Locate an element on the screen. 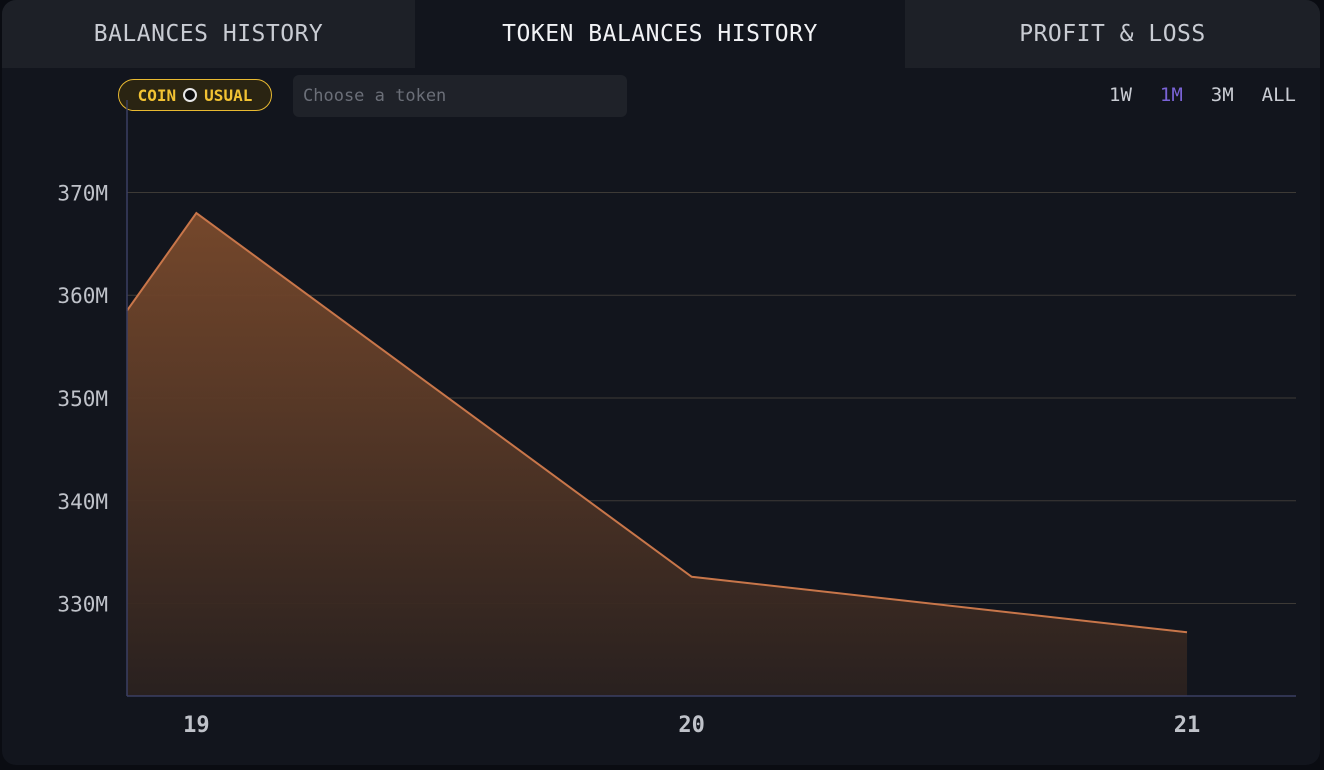 The width and height of the screenshot is (1324, 770). y-tick-label: 350M is located at coordinates (82, 399).